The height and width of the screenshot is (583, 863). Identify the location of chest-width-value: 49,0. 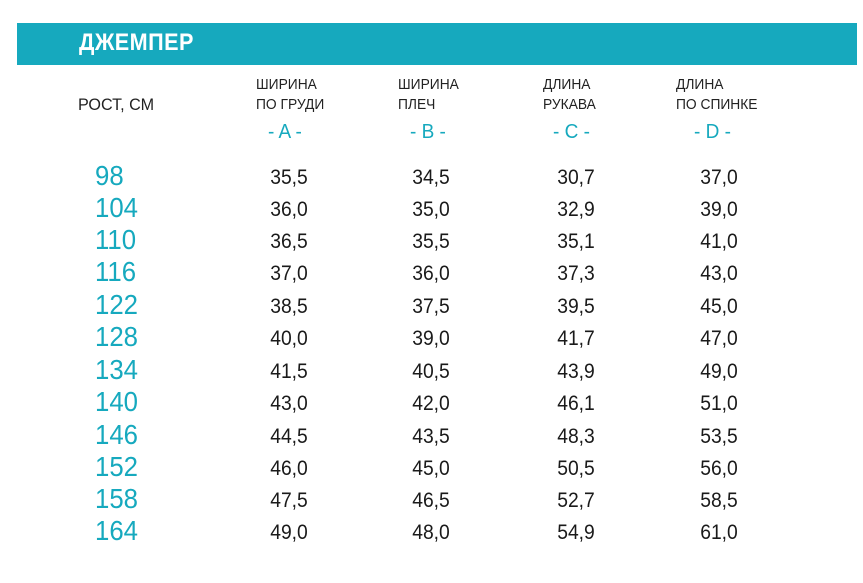
(289, 532).